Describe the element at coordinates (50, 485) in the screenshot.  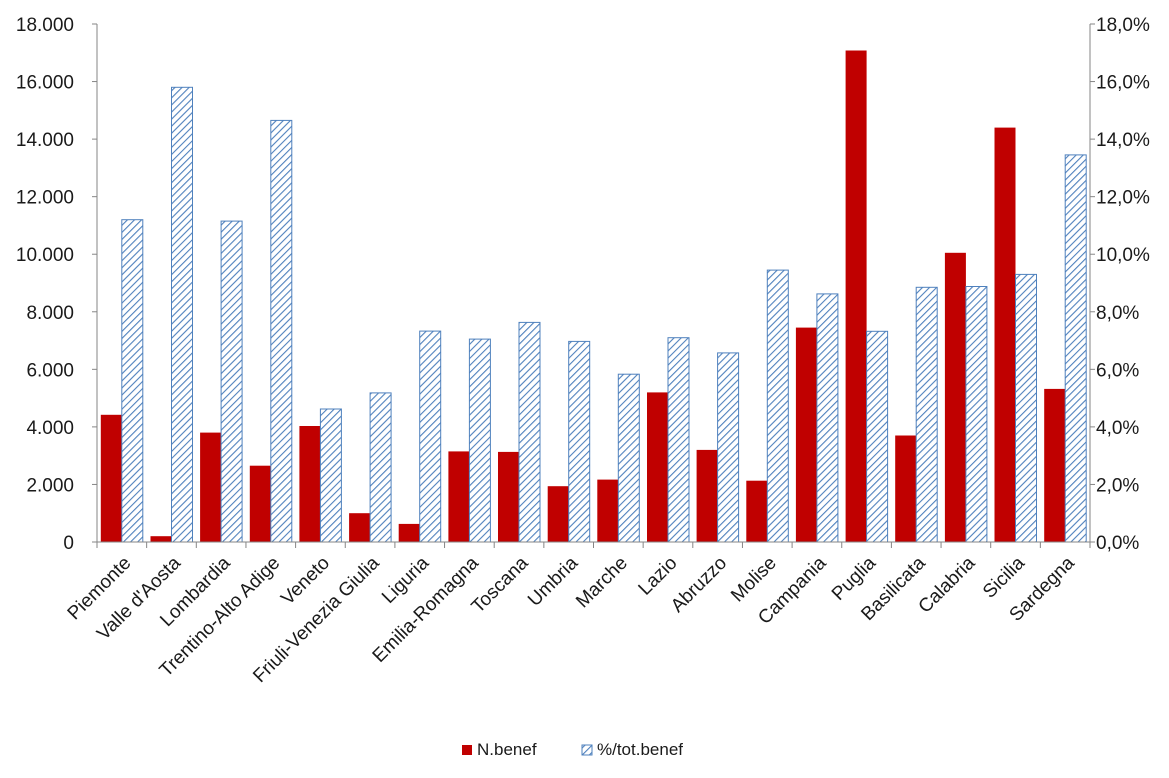
I see `left-tick-label: 2.000` at that location.